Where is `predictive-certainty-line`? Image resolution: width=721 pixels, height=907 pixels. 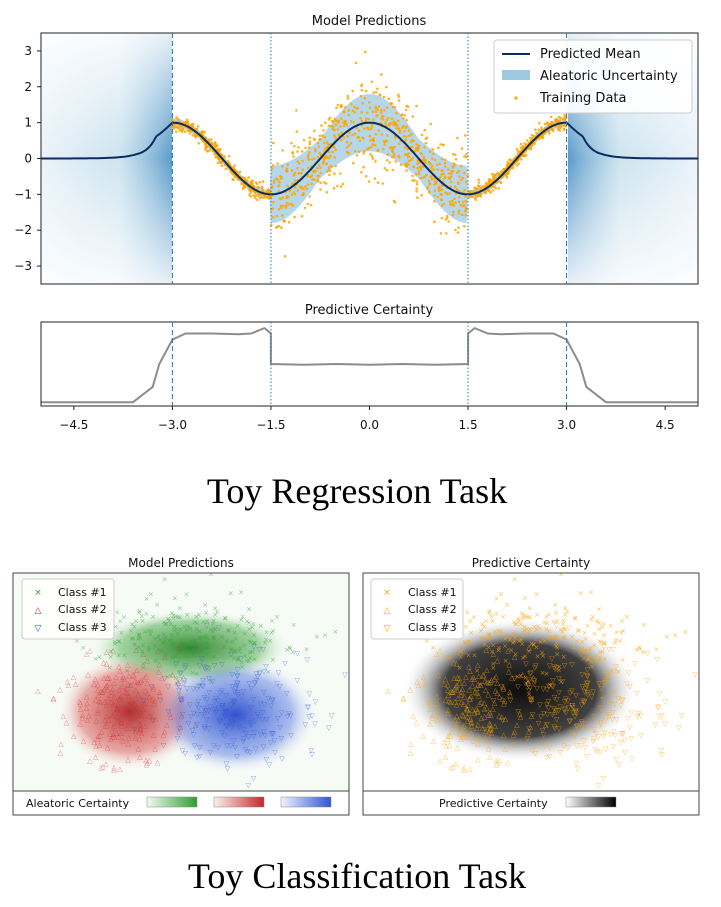 predictive-certainty-line is located at coordinates (369, 365).